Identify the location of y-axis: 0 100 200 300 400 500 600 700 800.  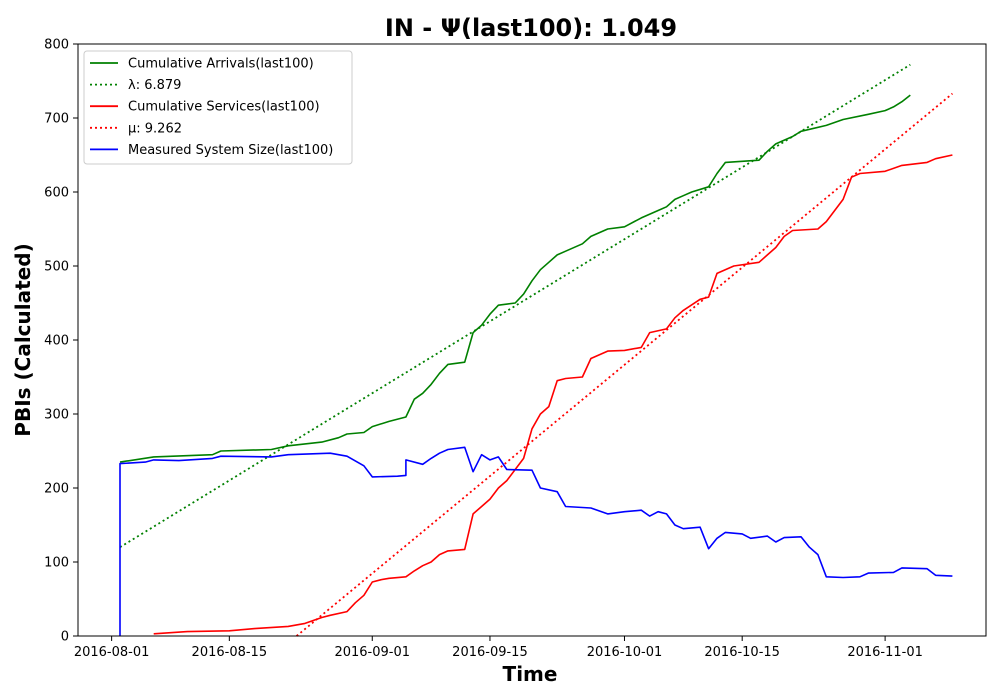
(61, 341).